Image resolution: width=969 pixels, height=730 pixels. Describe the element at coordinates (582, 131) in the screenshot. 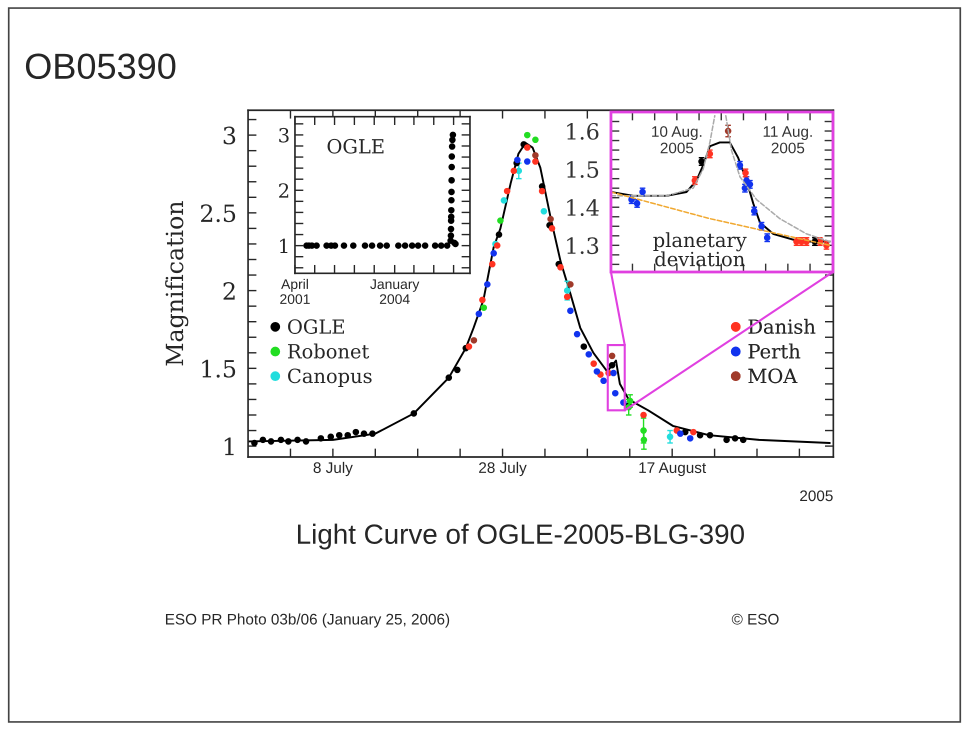

I see `y-tick-label: 1.6` at that location.